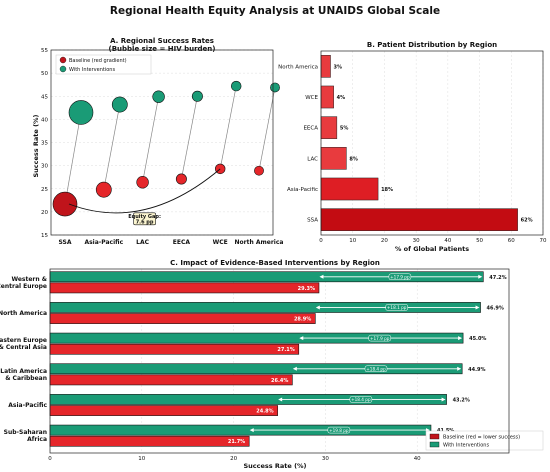  I want to click on c-baseline-label-sub-saharan-africa: 21.7%, so click(236, 442).